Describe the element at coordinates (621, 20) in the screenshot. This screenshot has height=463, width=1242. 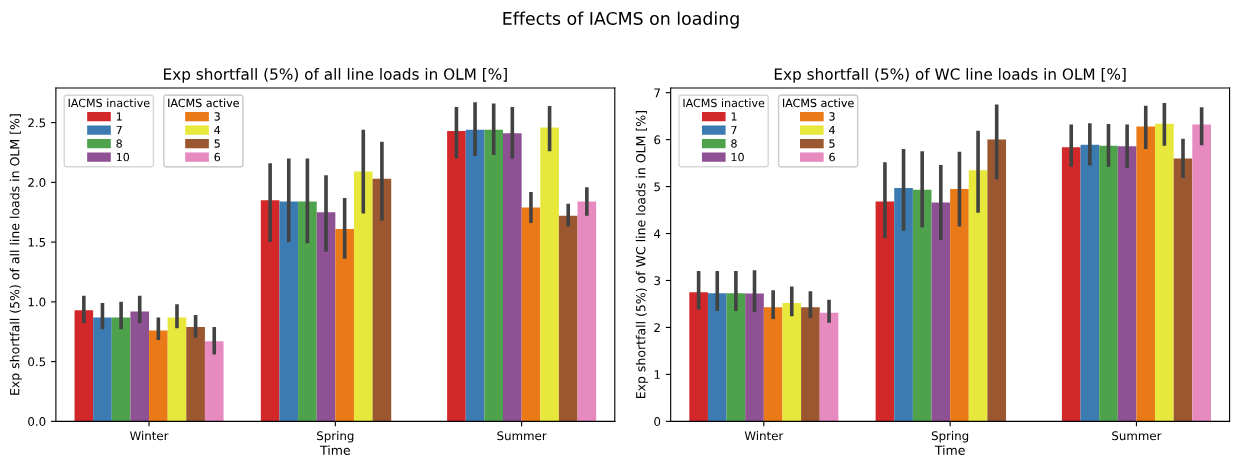
I see `text: Effects of IACMS on loading` at that location.